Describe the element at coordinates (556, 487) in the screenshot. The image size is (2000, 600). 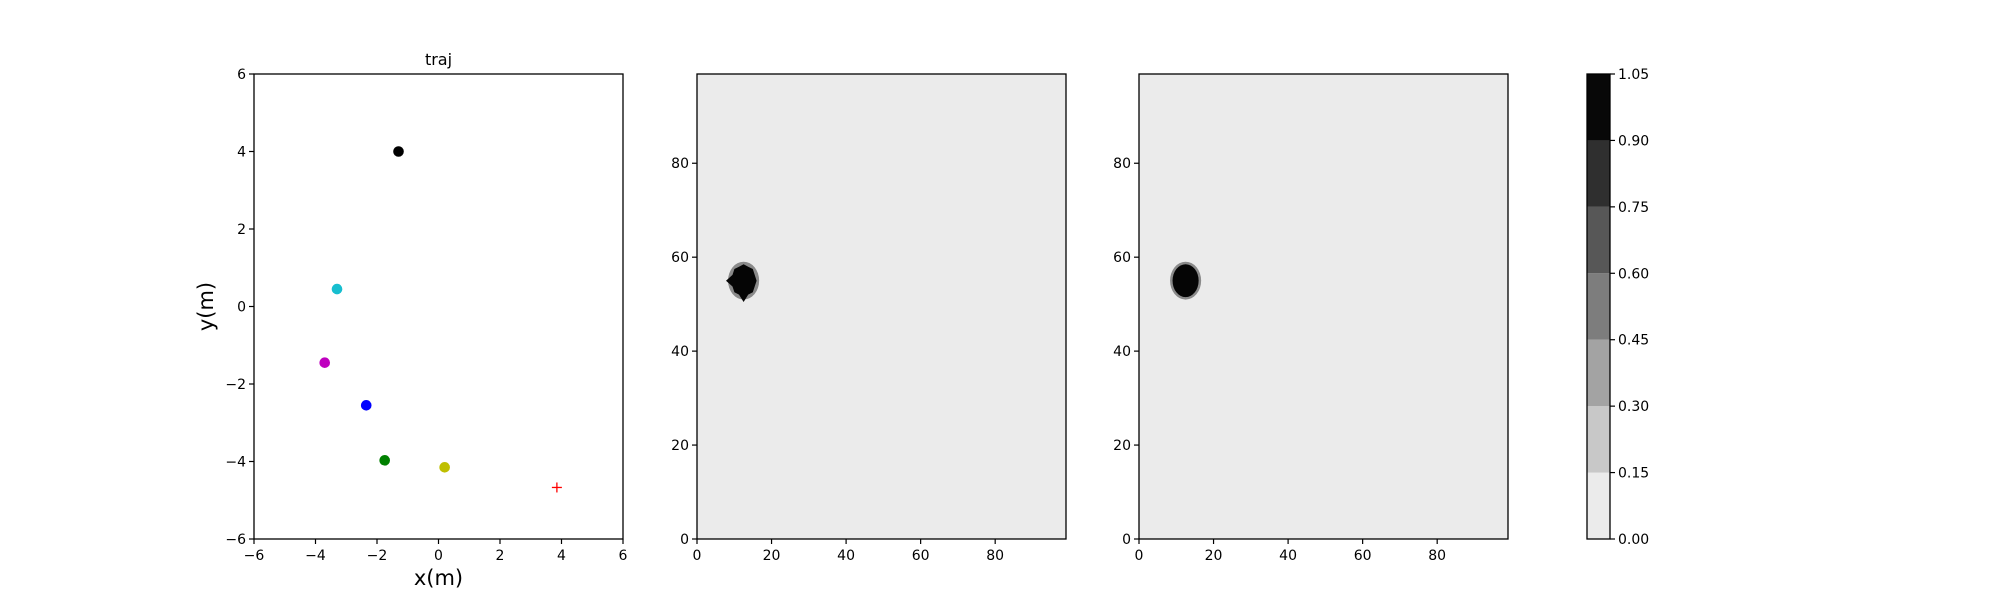
I see `goal-marker` at that location.